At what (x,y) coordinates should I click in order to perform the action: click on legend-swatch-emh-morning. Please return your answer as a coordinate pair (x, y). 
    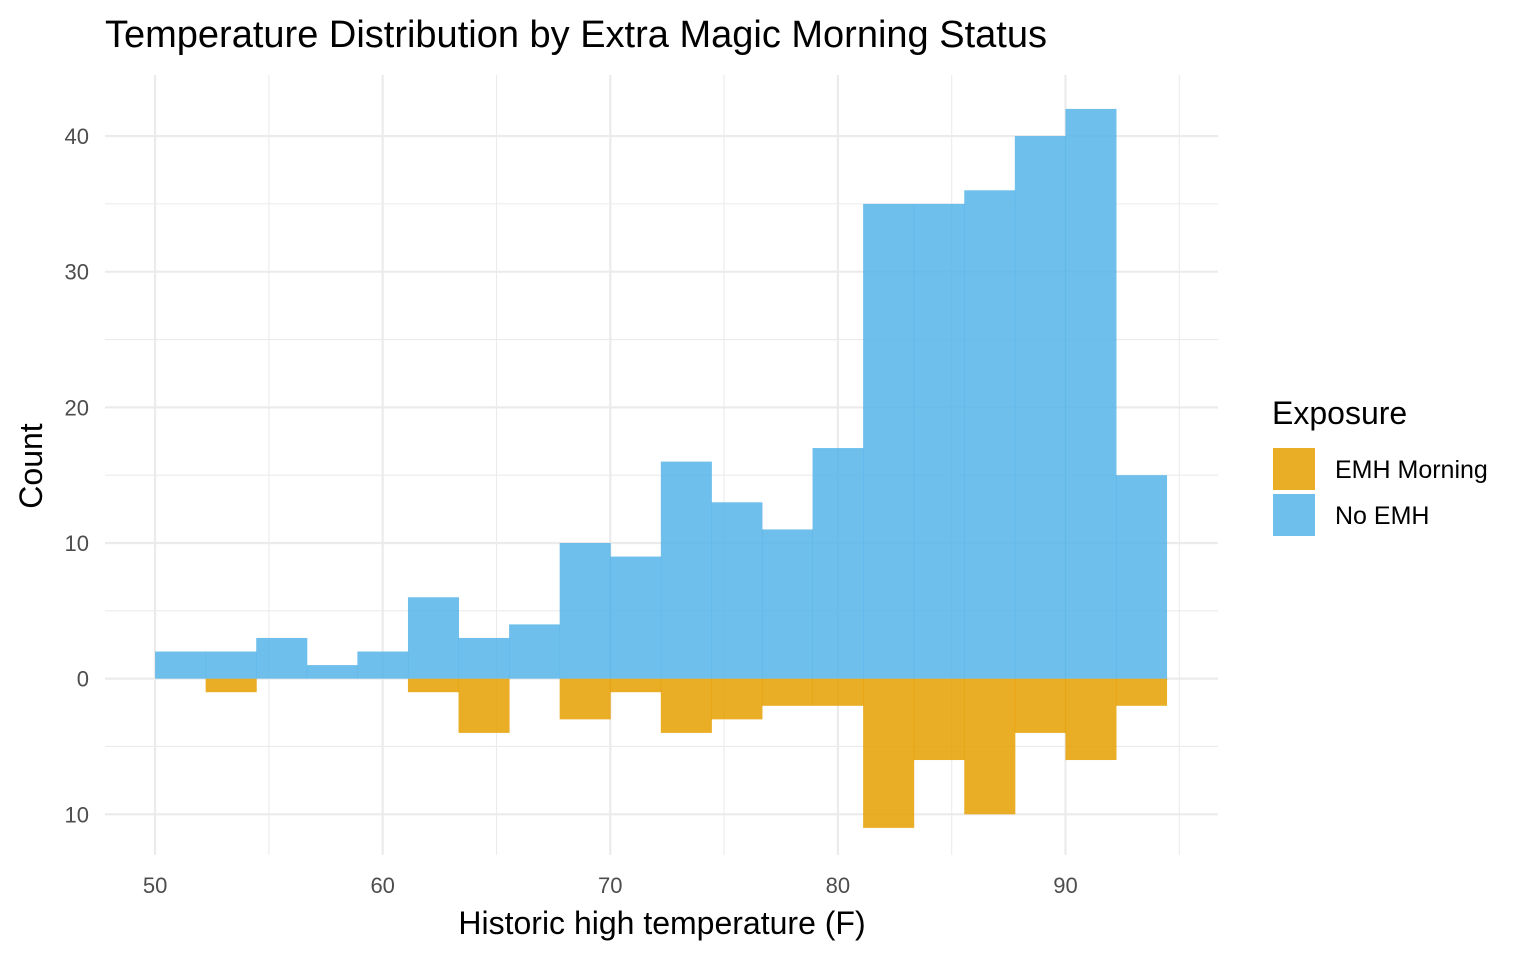
    Looking at the image, I should click on (1294, 469).